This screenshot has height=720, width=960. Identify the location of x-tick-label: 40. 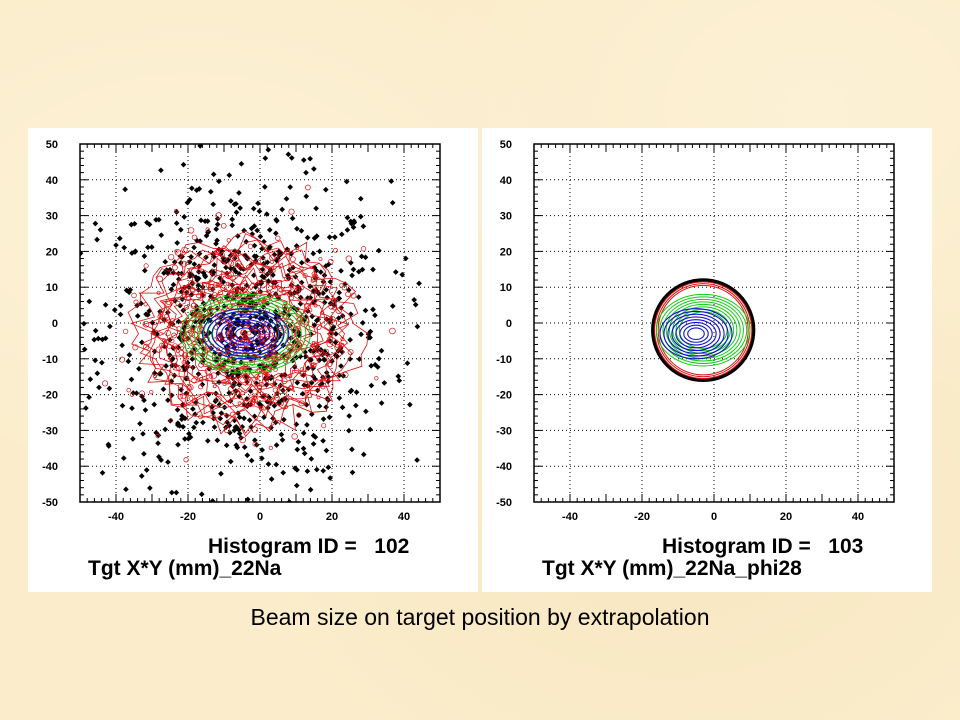
(858, 517).